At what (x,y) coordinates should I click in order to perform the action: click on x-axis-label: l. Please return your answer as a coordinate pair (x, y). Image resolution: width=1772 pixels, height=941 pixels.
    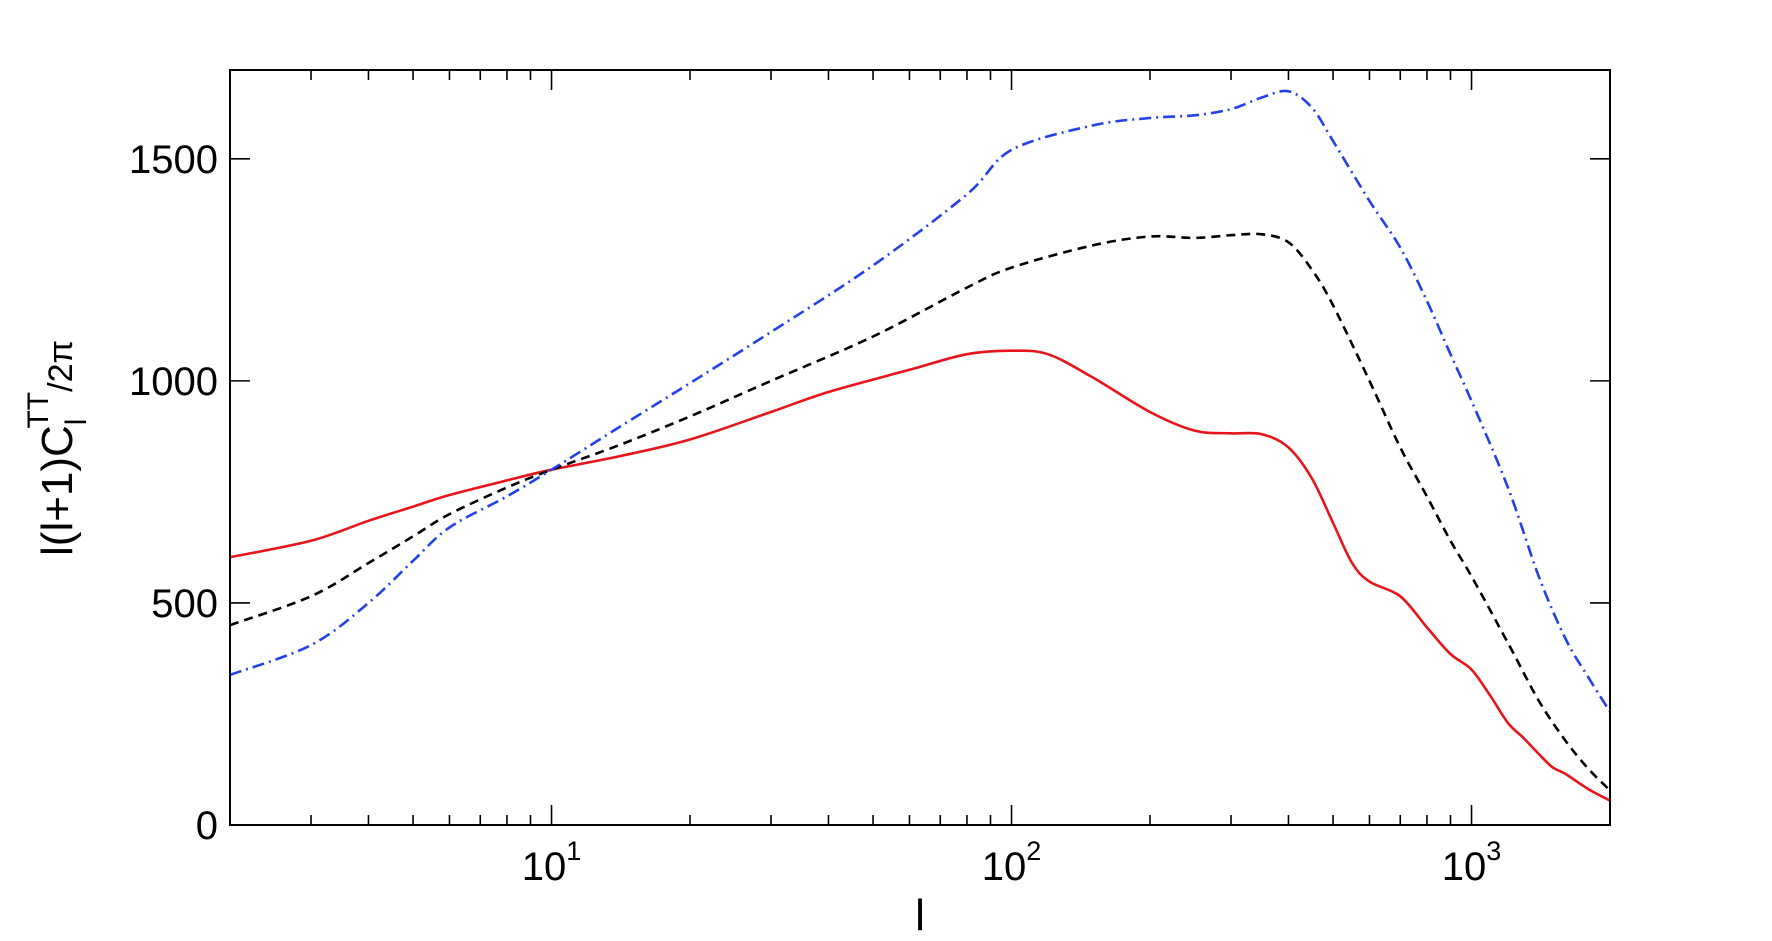
    Looking at the image, I should click on (920, 915).